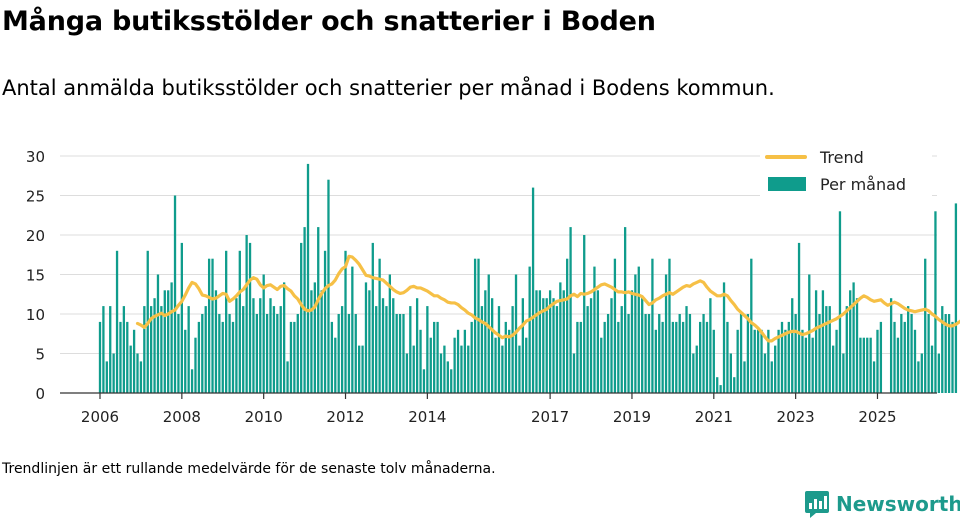 This screenshot has width=960, height=520. Describe the element at coordinates (35, 197) in the screenshot. I see `y-tick-label: 25` at that location.